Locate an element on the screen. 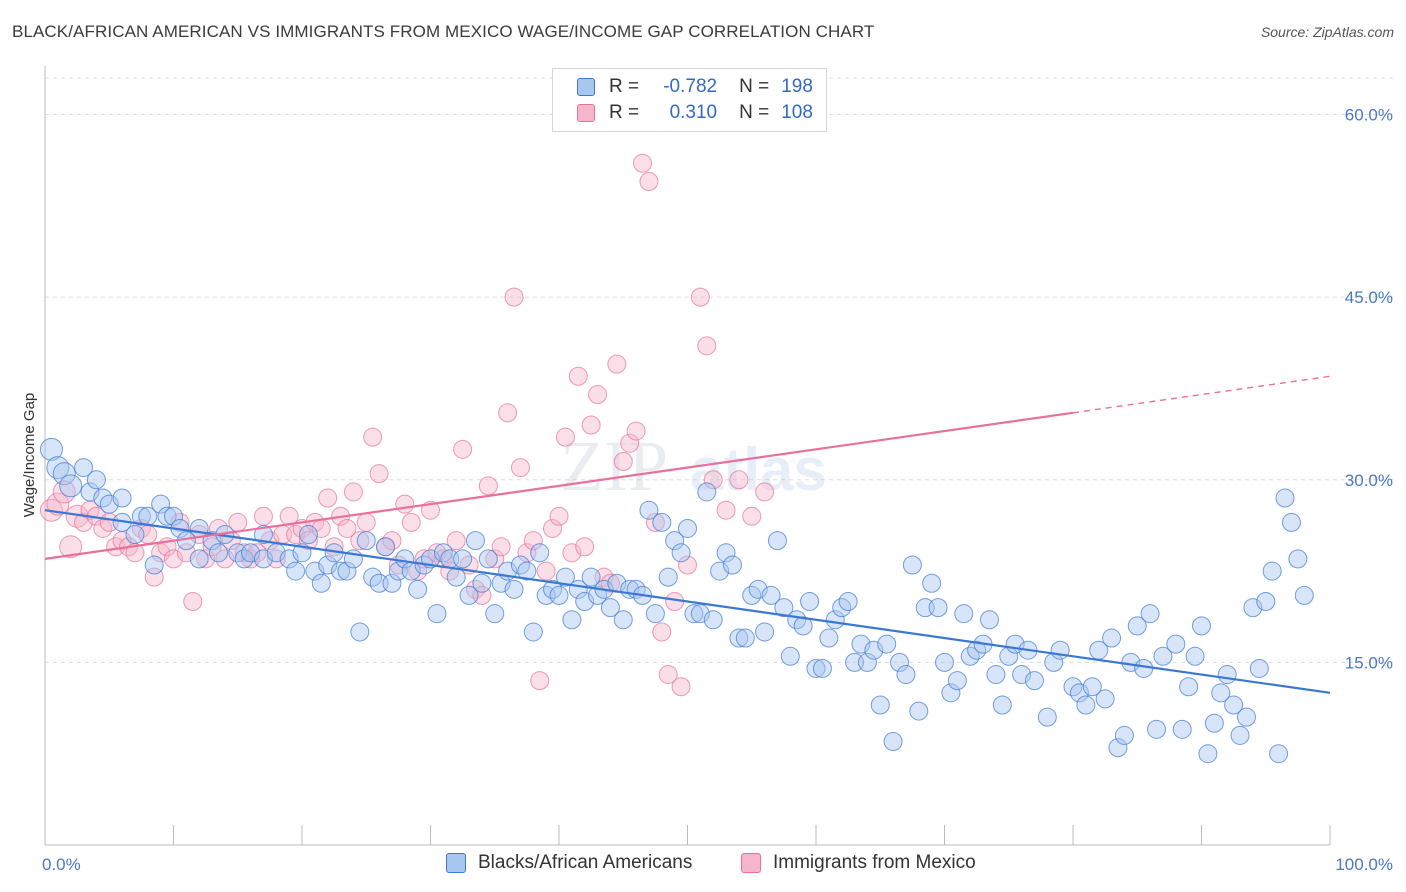 The image size is (1406, 892). legend-item-mexico: Immigrants from Mexico is located at coordinates (858, 863).